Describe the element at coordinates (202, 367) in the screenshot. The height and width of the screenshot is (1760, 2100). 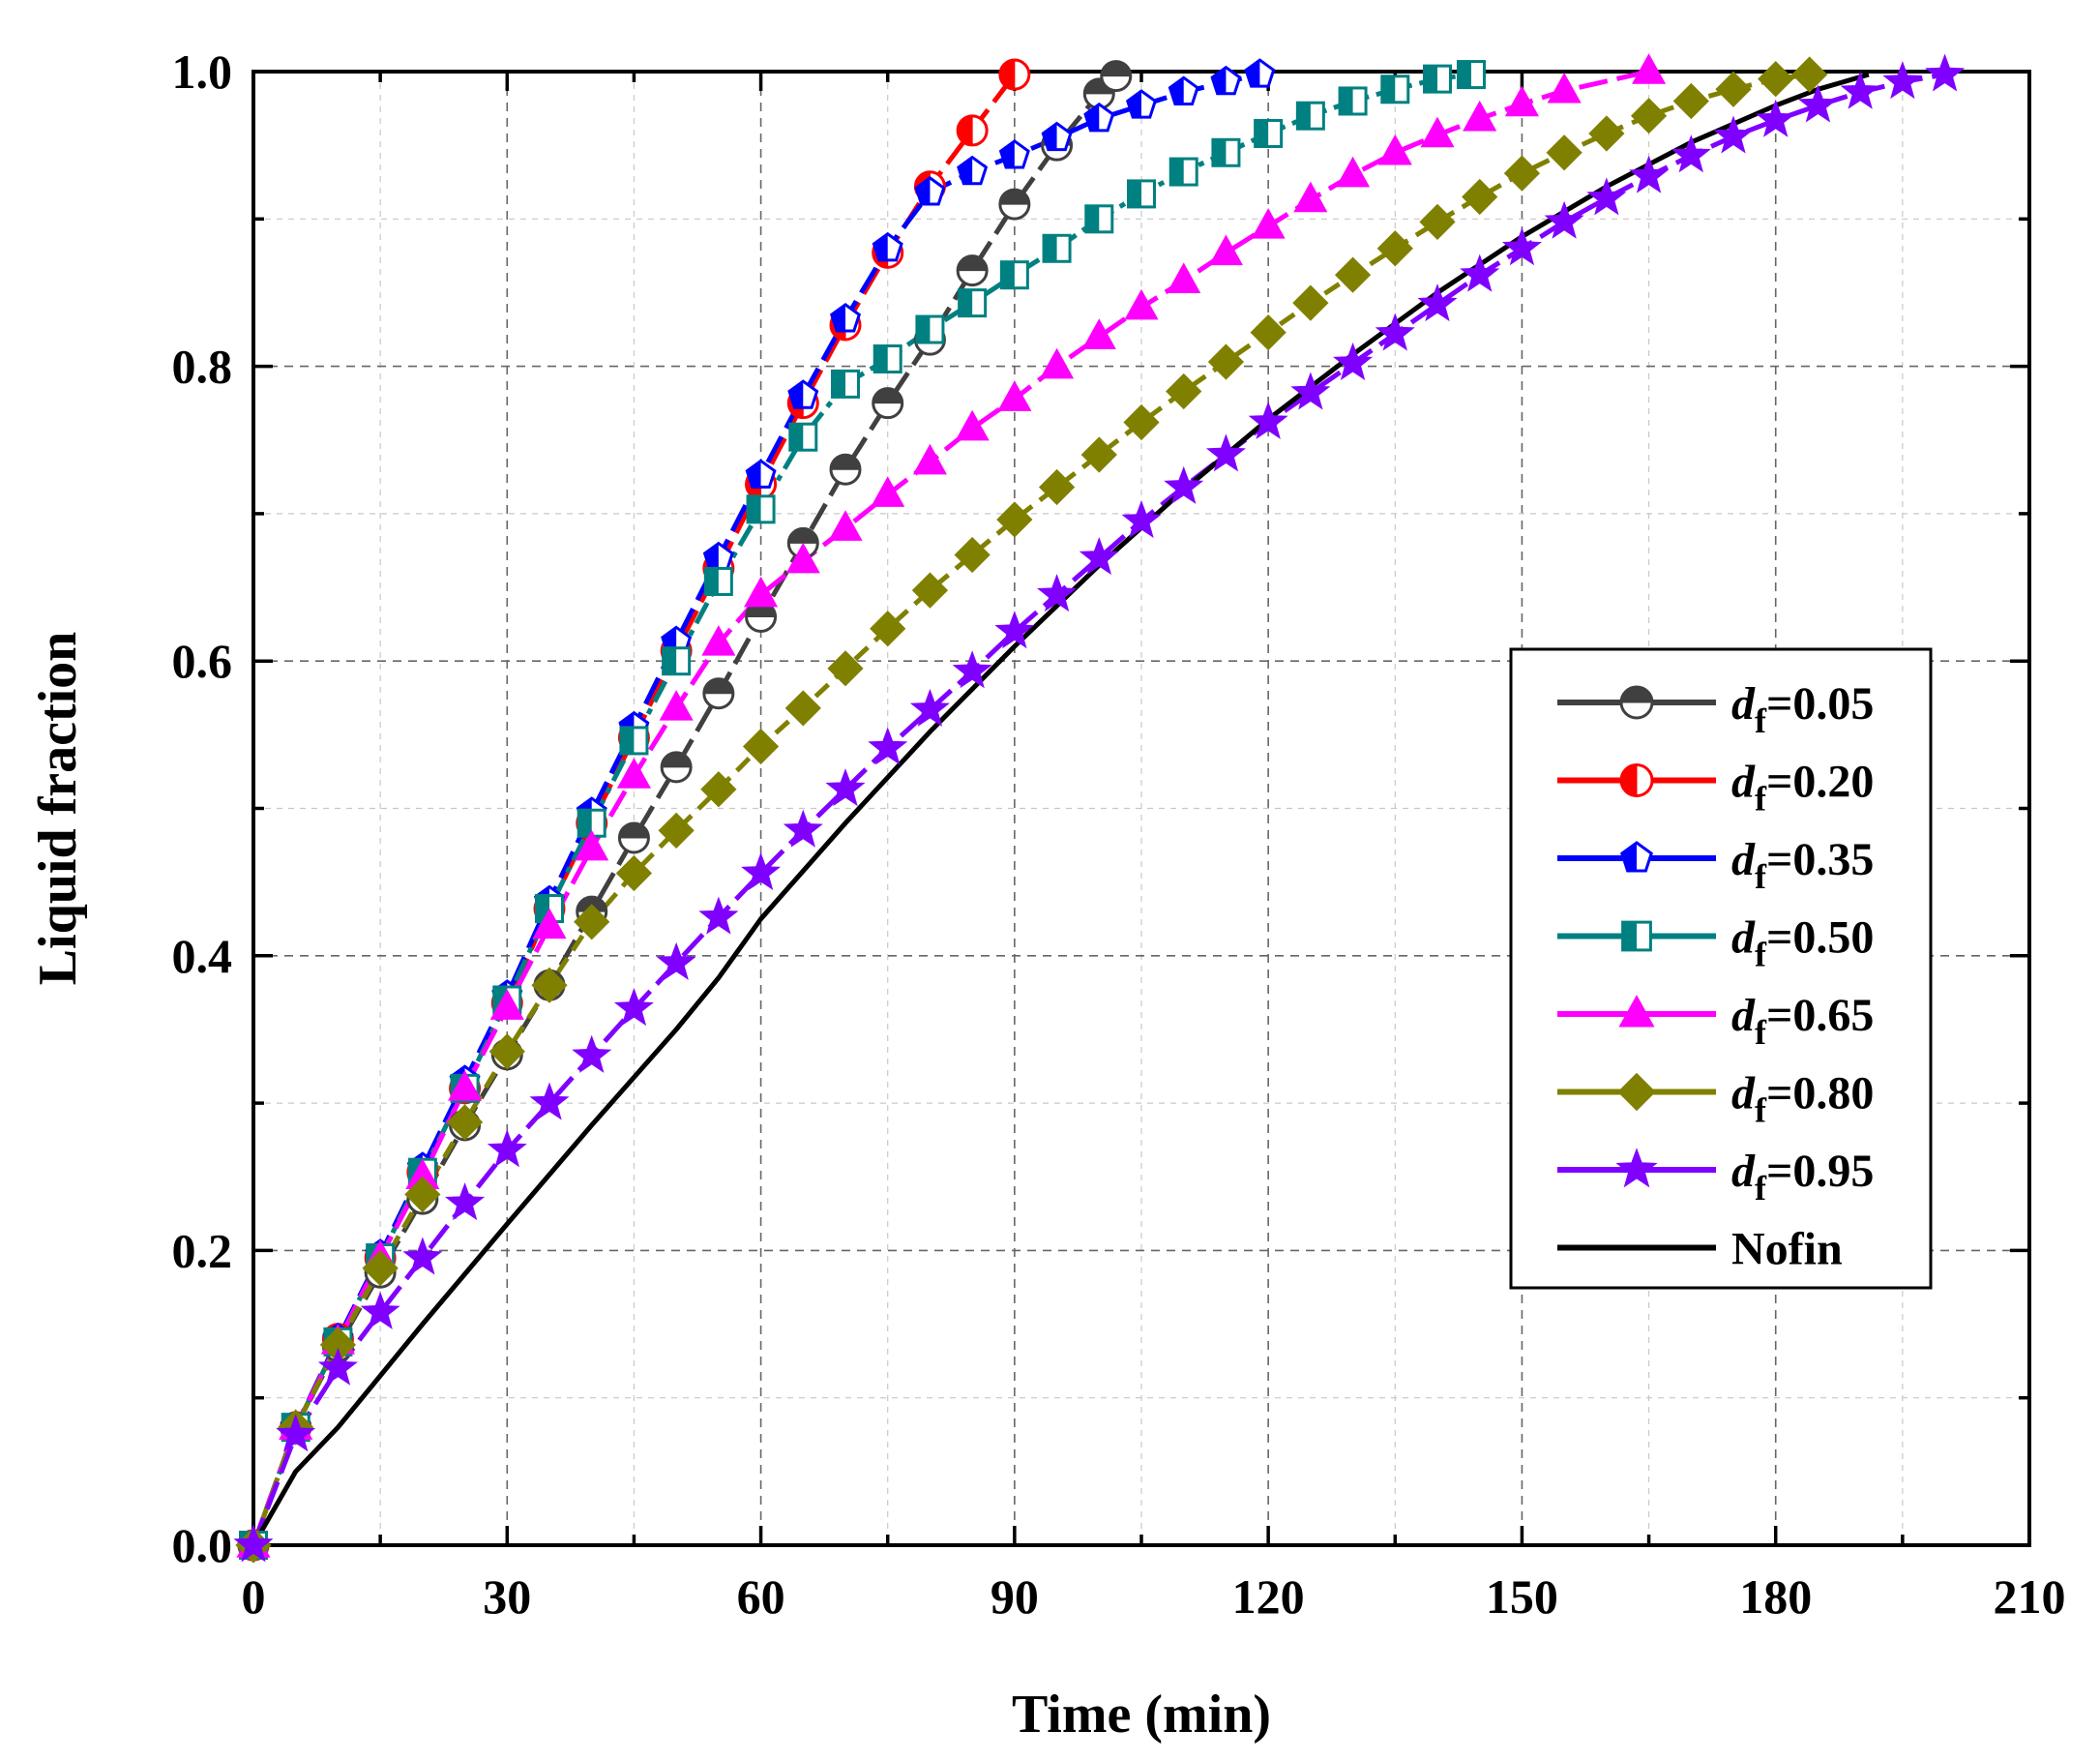
I see `y-tick-label: 0.8` at that location.